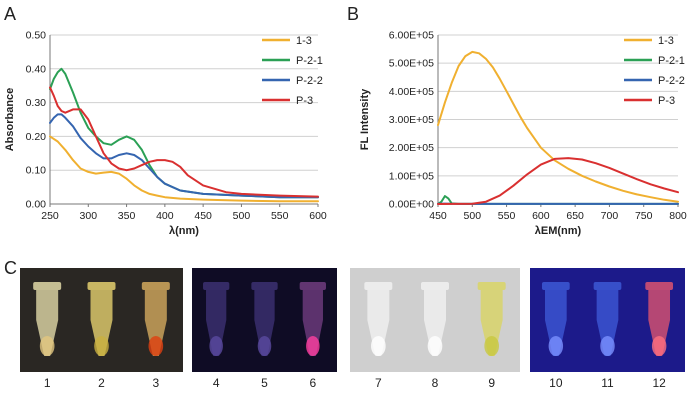 Image resolution: width=700 pixels, height=400 pixels. I want to click on absorbance-y-tick-label: 0.20, so click(36, 137).